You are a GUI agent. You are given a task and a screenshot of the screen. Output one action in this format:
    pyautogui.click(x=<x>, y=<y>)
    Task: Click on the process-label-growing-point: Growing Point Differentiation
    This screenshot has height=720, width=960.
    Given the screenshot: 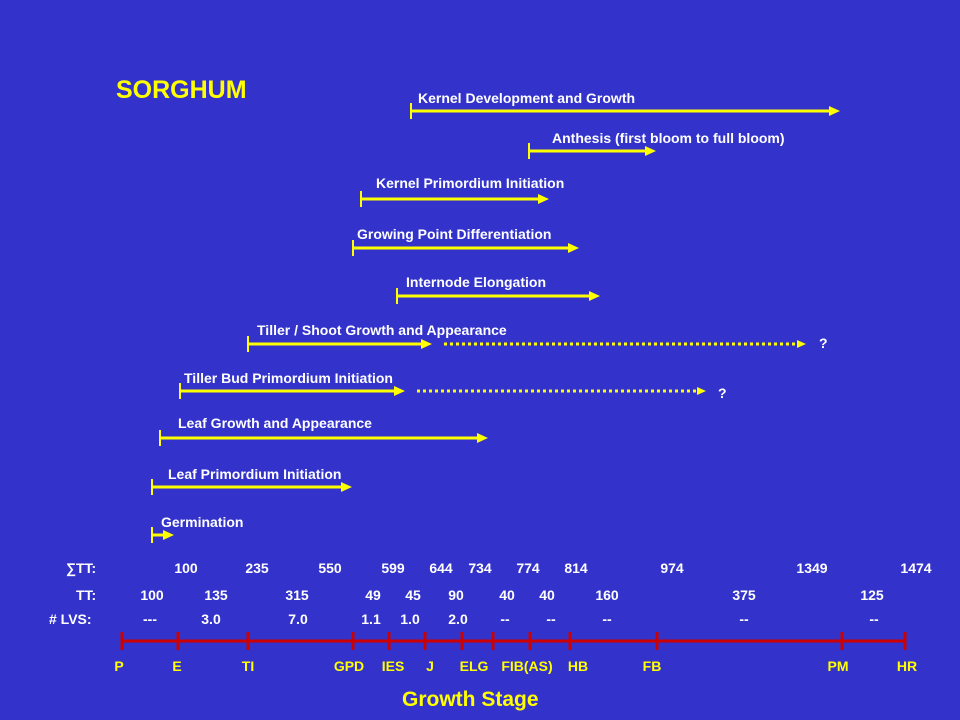 What is the action you would take?
    pyautogui.click(x=454, y=234)
    